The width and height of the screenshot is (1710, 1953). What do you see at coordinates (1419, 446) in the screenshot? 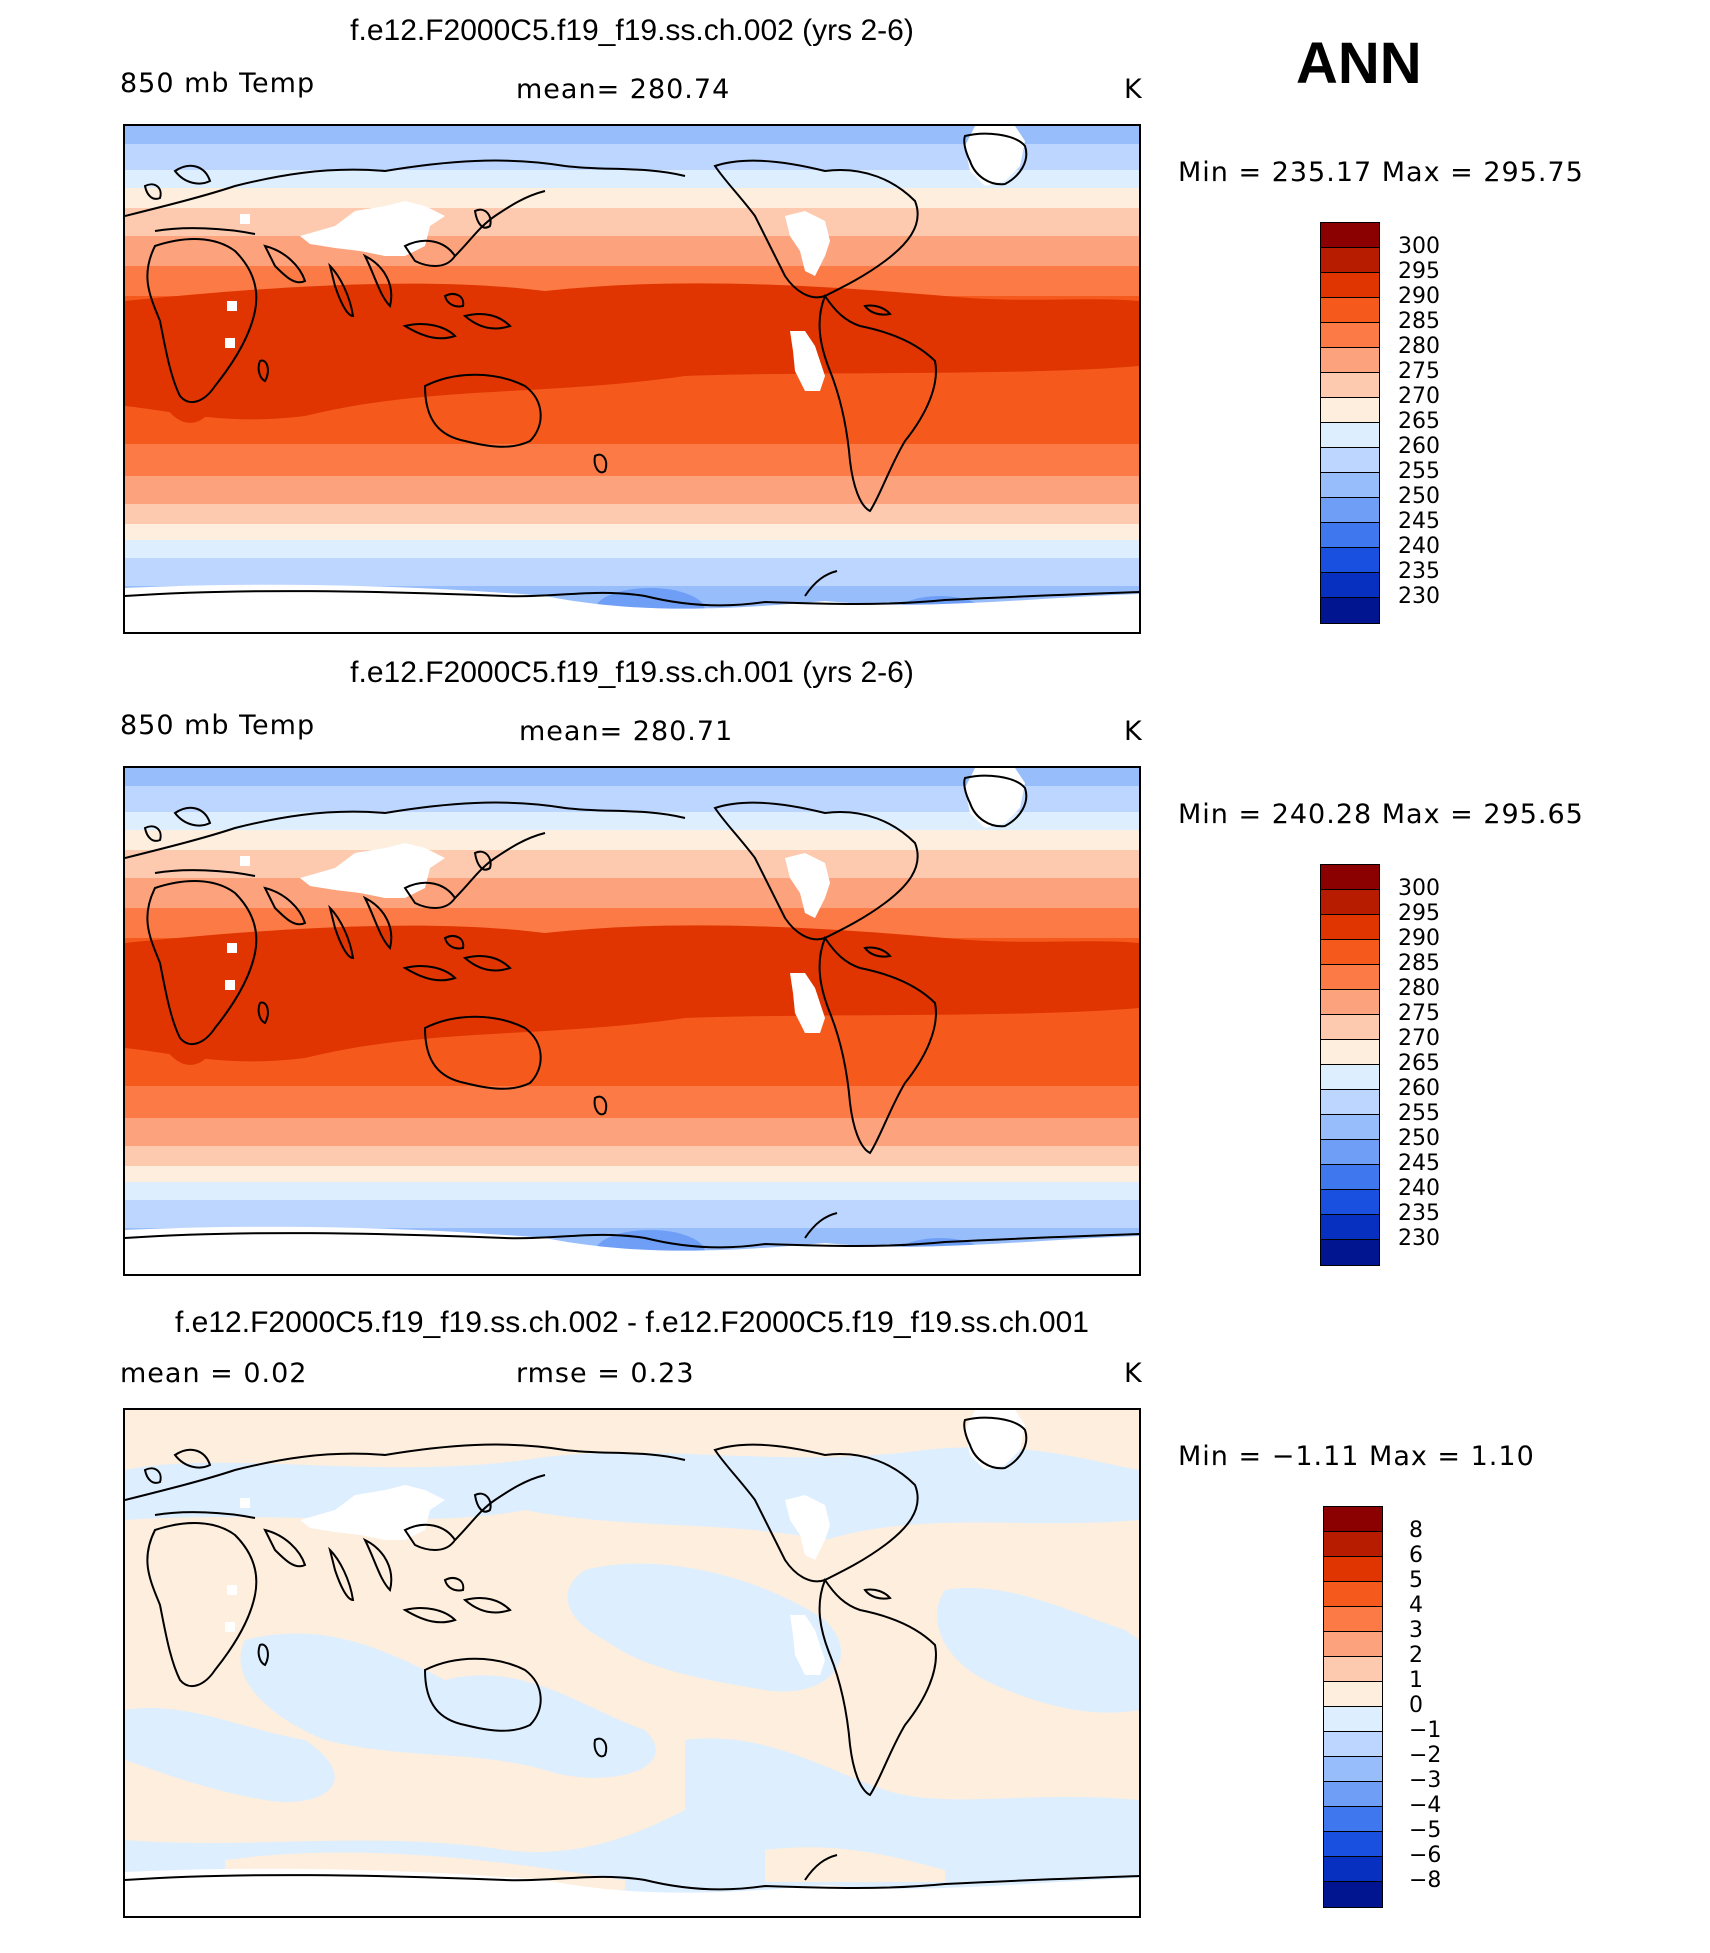
I see `colorbar-tick-label: 260` at bounding box center [1419, 446].